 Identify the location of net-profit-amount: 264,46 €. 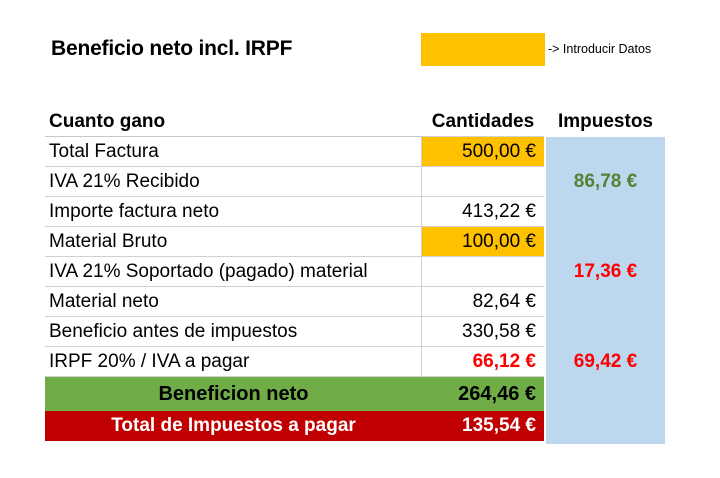
(483, 394).